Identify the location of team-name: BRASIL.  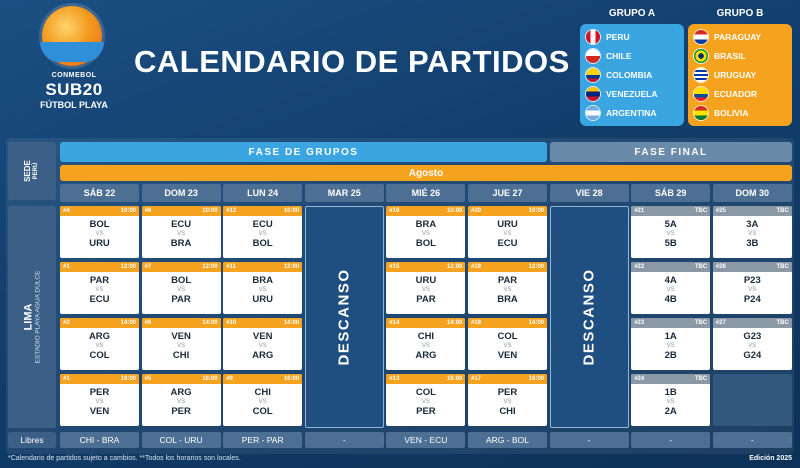
(730, 56).